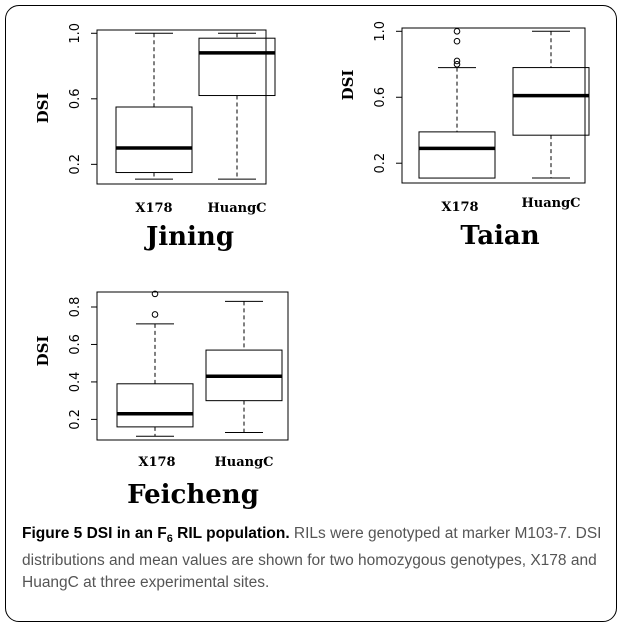 This screenshot has width=625, height=629. I want to click on site-title: Feicheng, so click(193, 495).